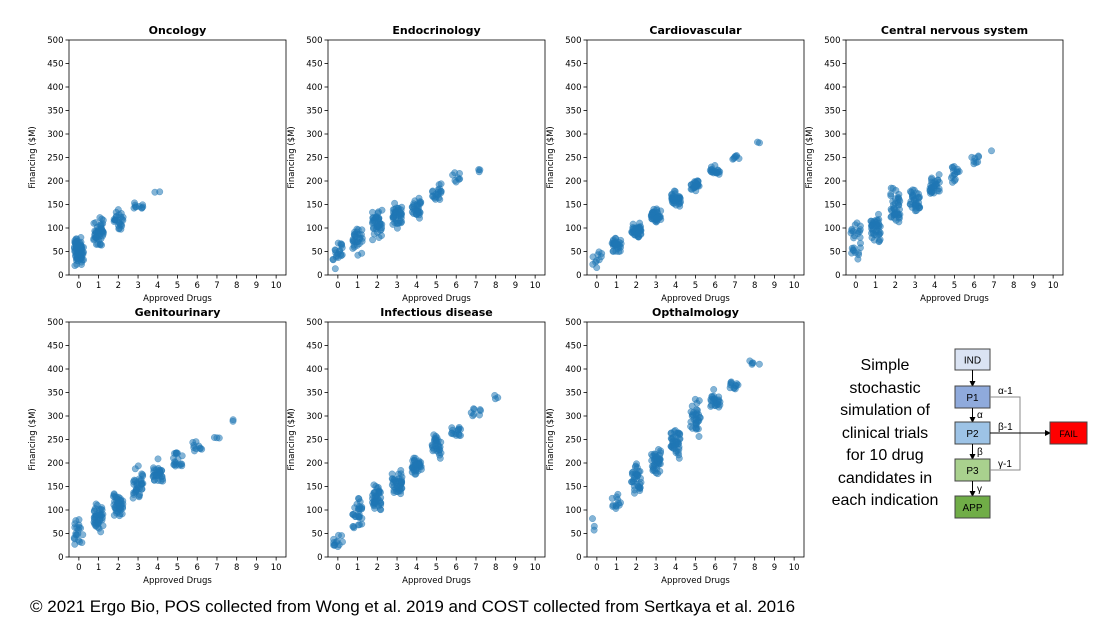 The width and height of the screenshot is (1103, 634). I want to click on y-axis-label: Financing ($M), so click(33, 439).